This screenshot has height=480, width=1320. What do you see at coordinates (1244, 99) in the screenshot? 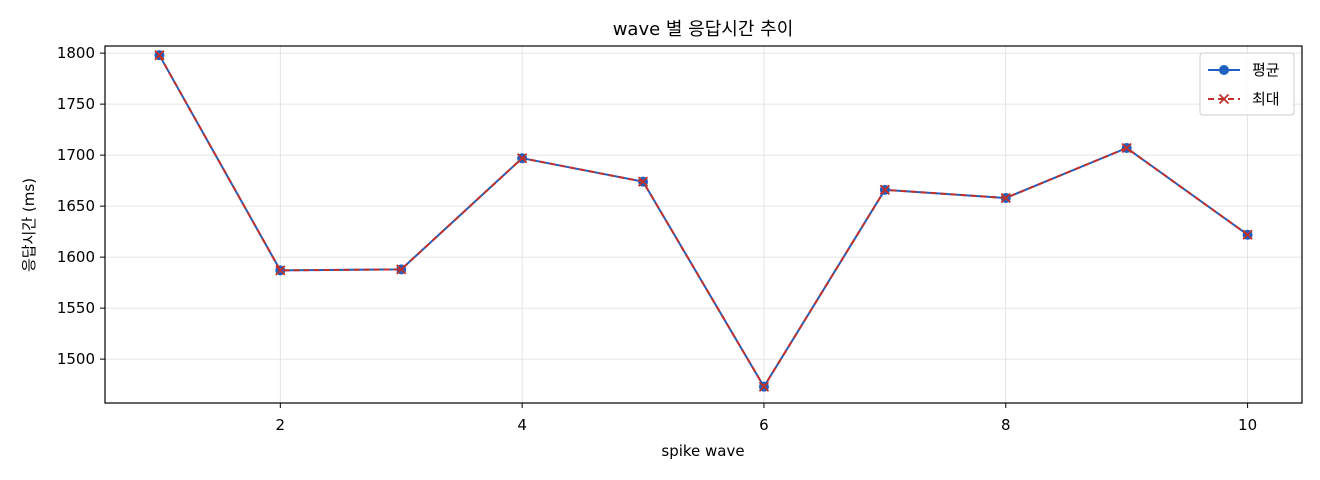
I see `legend-item-2: 최대` at bounding box center [1244, 99].